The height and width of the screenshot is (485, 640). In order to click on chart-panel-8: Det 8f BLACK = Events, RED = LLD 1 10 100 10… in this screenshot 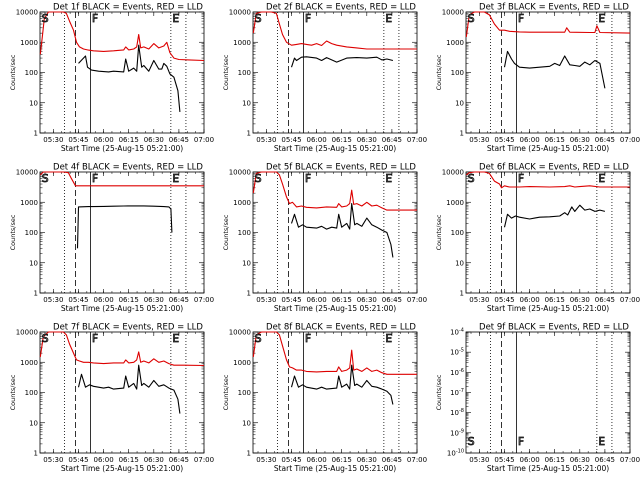, I will do `click(324, 398)`.